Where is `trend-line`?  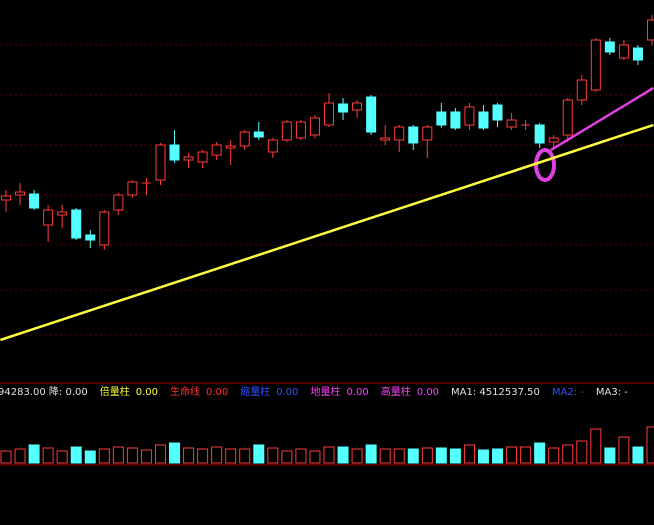
trend-line is located at coordinates (602, 119).